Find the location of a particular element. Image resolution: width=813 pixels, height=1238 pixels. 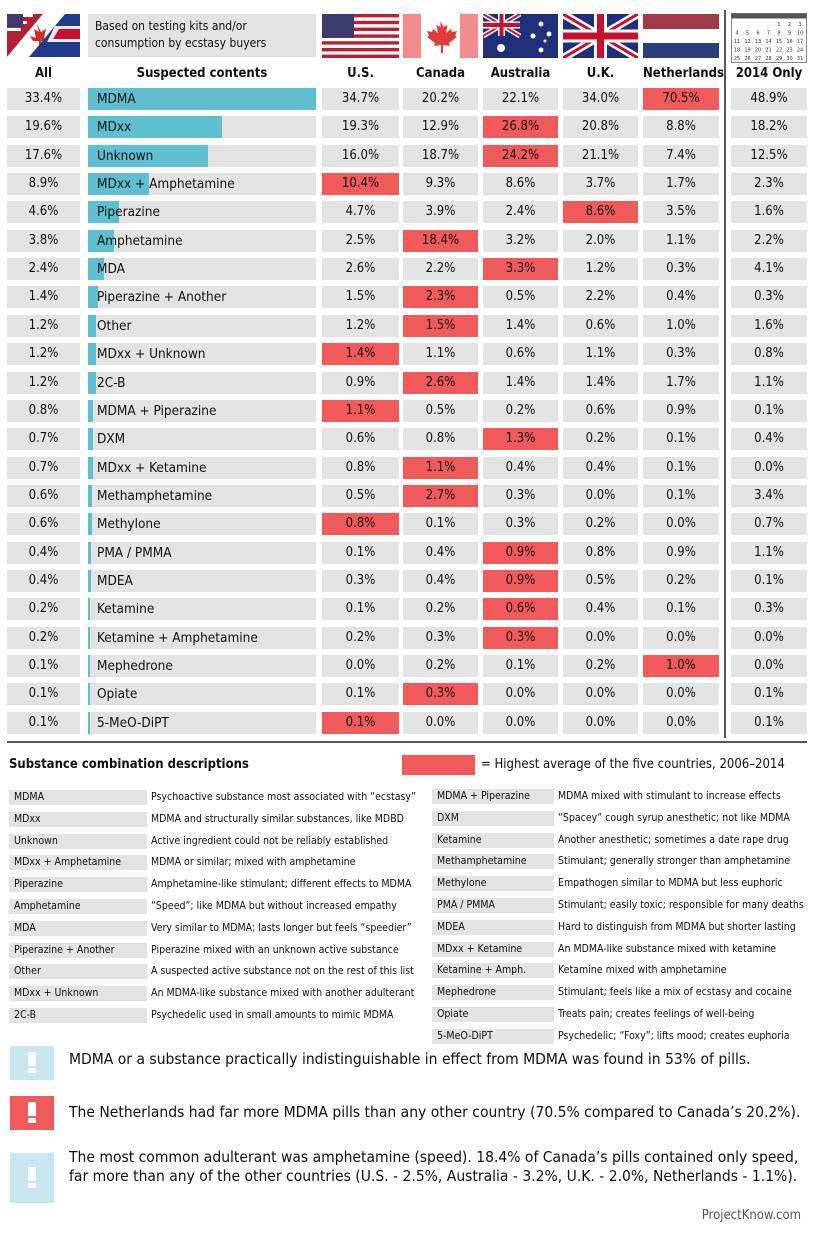

au-value: 0.3% is located at coordinates (520, 524).